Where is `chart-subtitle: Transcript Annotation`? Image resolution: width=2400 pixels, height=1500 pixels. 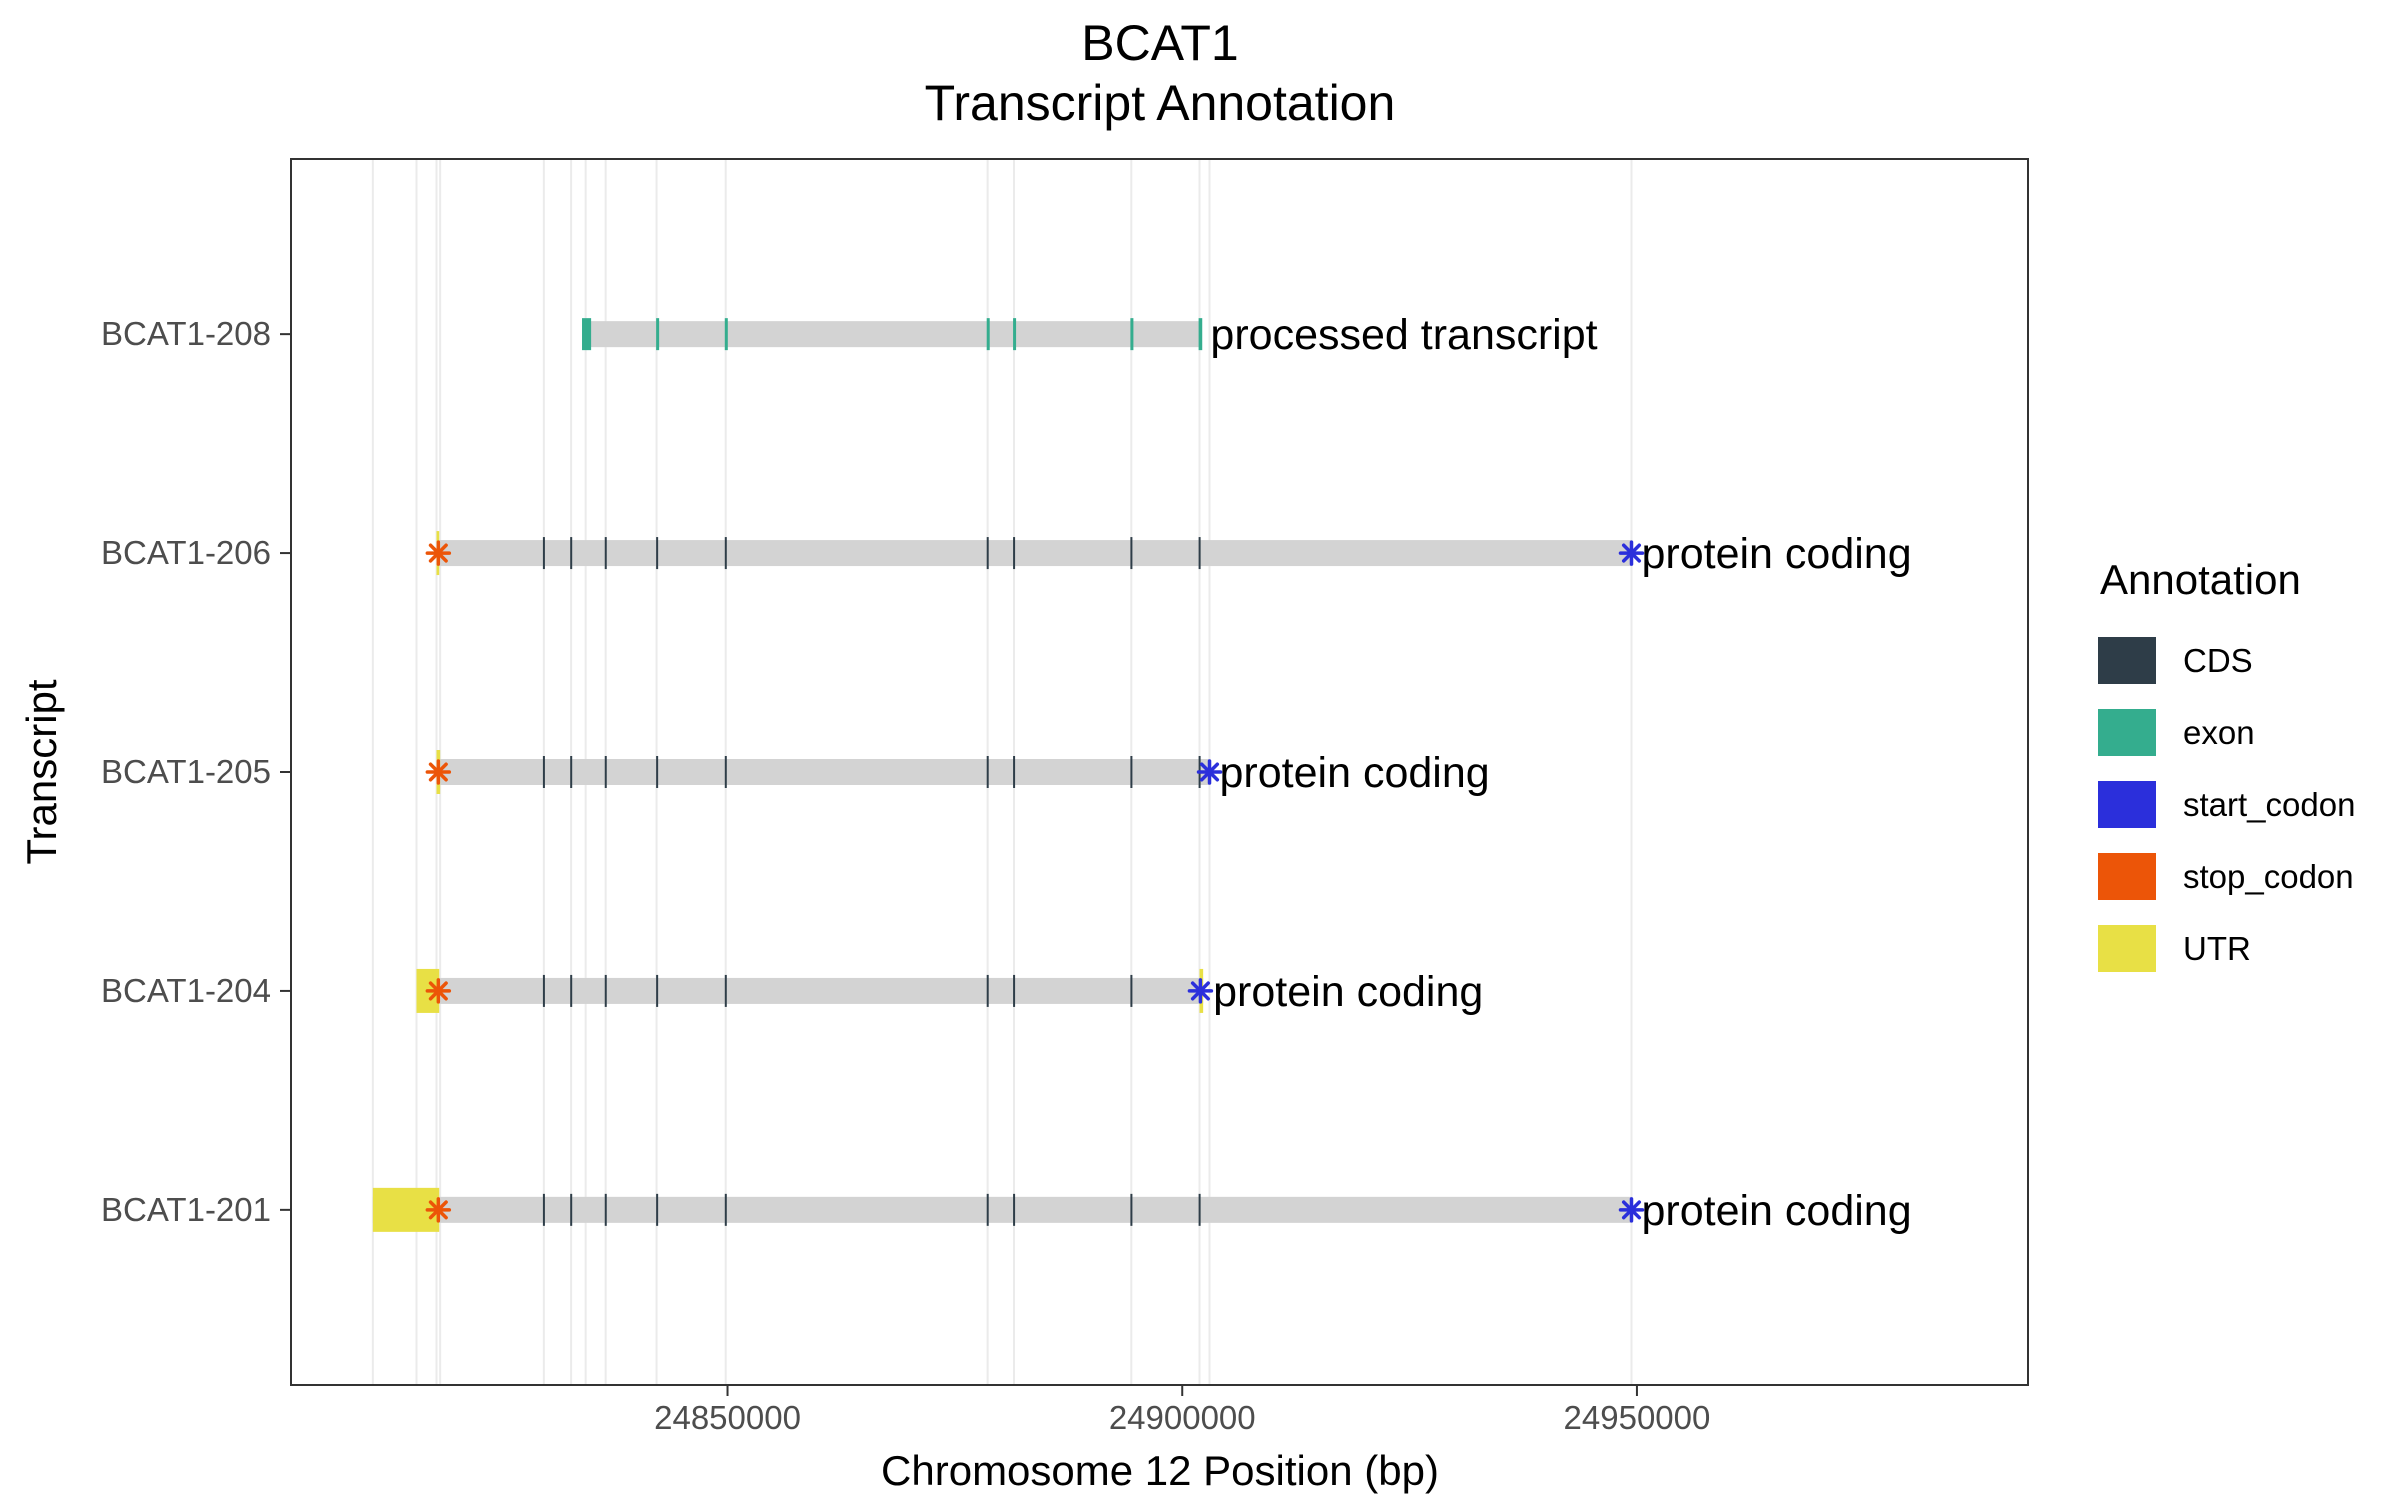 chart-subtitle: Transcript Annotation is located at coordinates (1160, 103).